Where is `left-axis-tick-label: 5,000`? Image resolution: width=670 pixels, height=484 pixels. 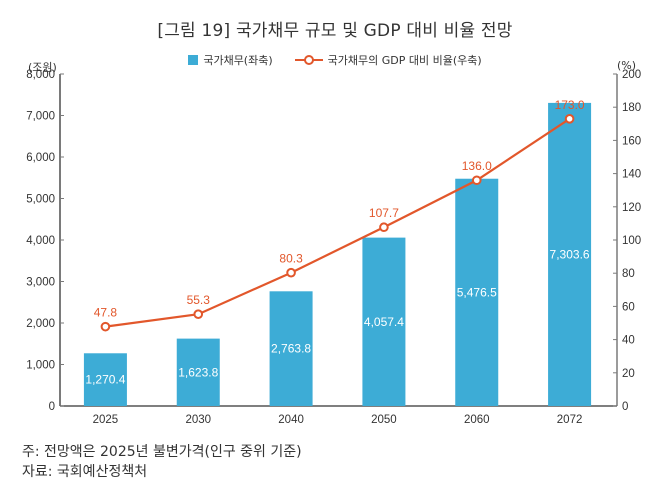
left-axis-tick-label: 5,000 is located at coordinates (40, 200).